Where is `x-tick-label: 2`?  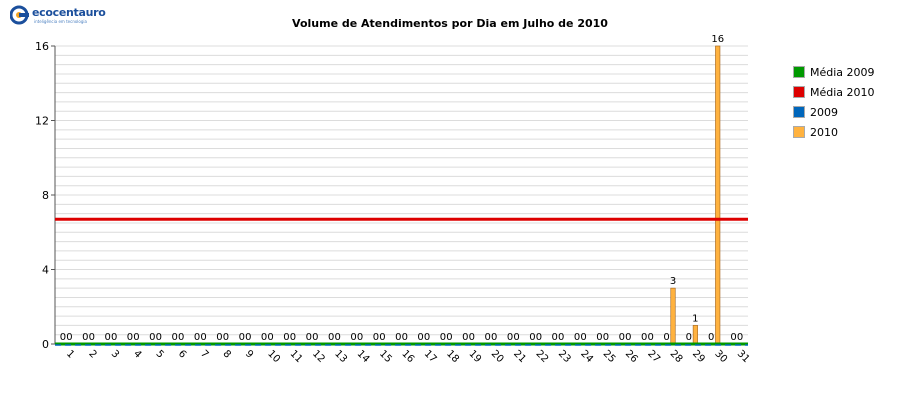 x-tick-label: 2 is located at coordinates (92, 354).